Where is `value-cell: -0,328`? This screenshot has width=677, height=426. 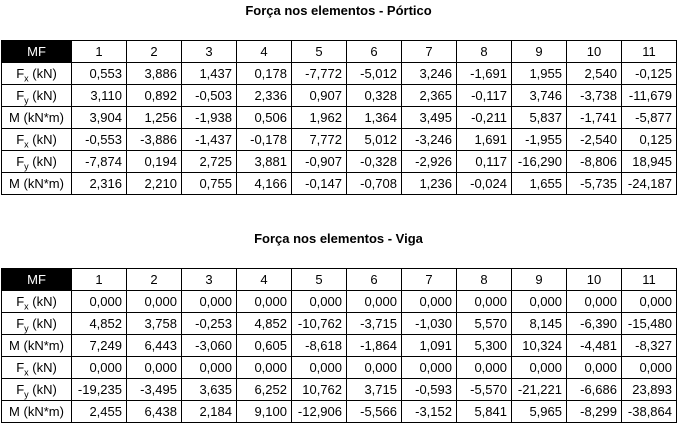 value-cell: -0,328 is located at coordinates (374, 161).